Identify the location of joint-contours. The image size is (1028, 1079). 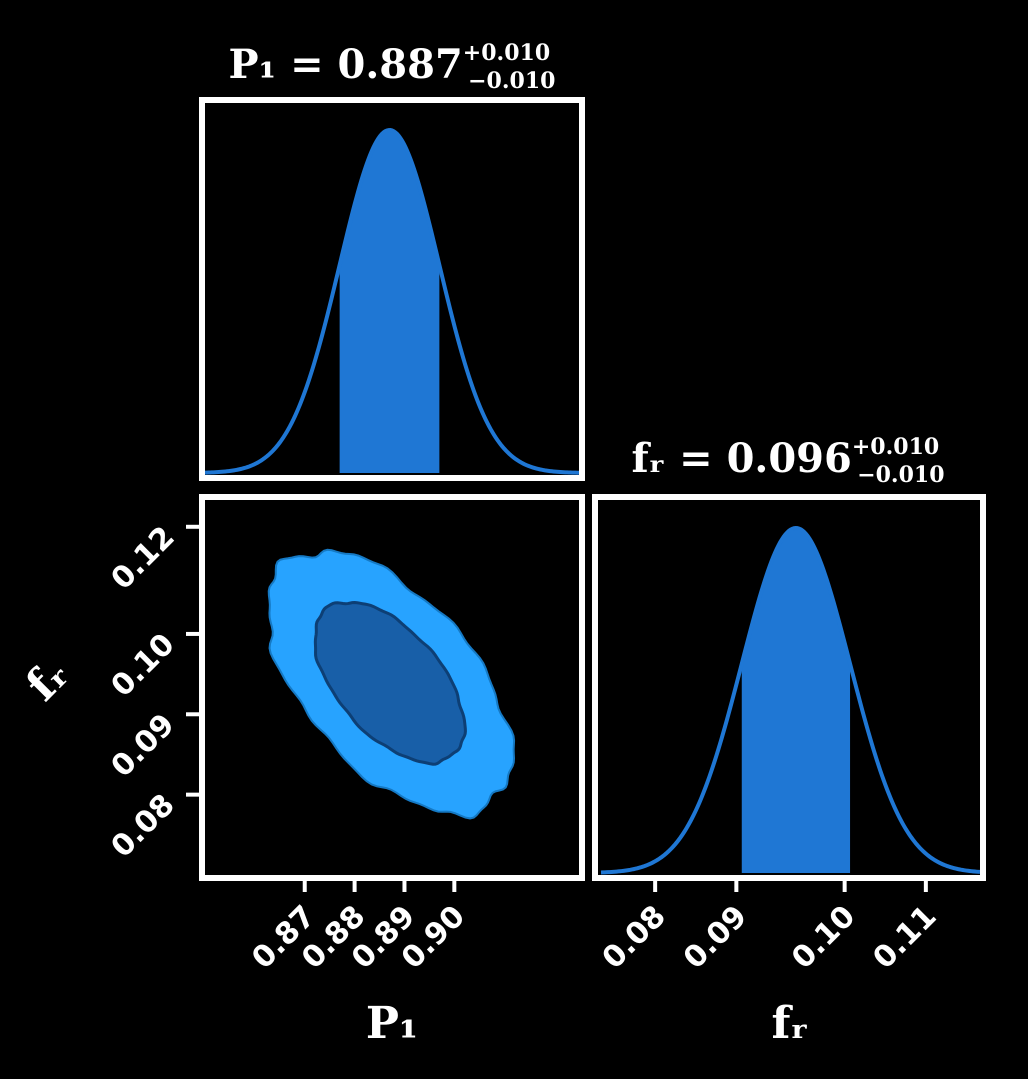
(391, 684).